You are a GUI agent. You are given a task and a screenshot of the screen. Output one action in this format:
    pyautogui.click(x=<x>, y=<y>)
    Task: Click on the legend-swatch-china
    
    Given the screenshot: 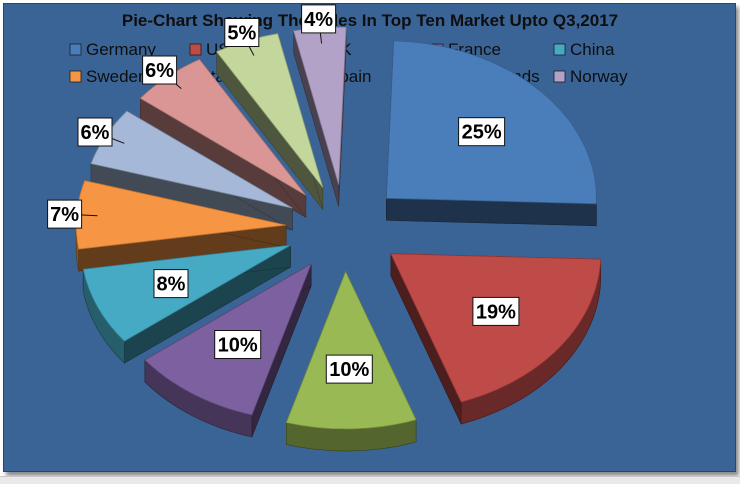 What is the action you would take?
    pyautogui.click(x=559, y=49)
    